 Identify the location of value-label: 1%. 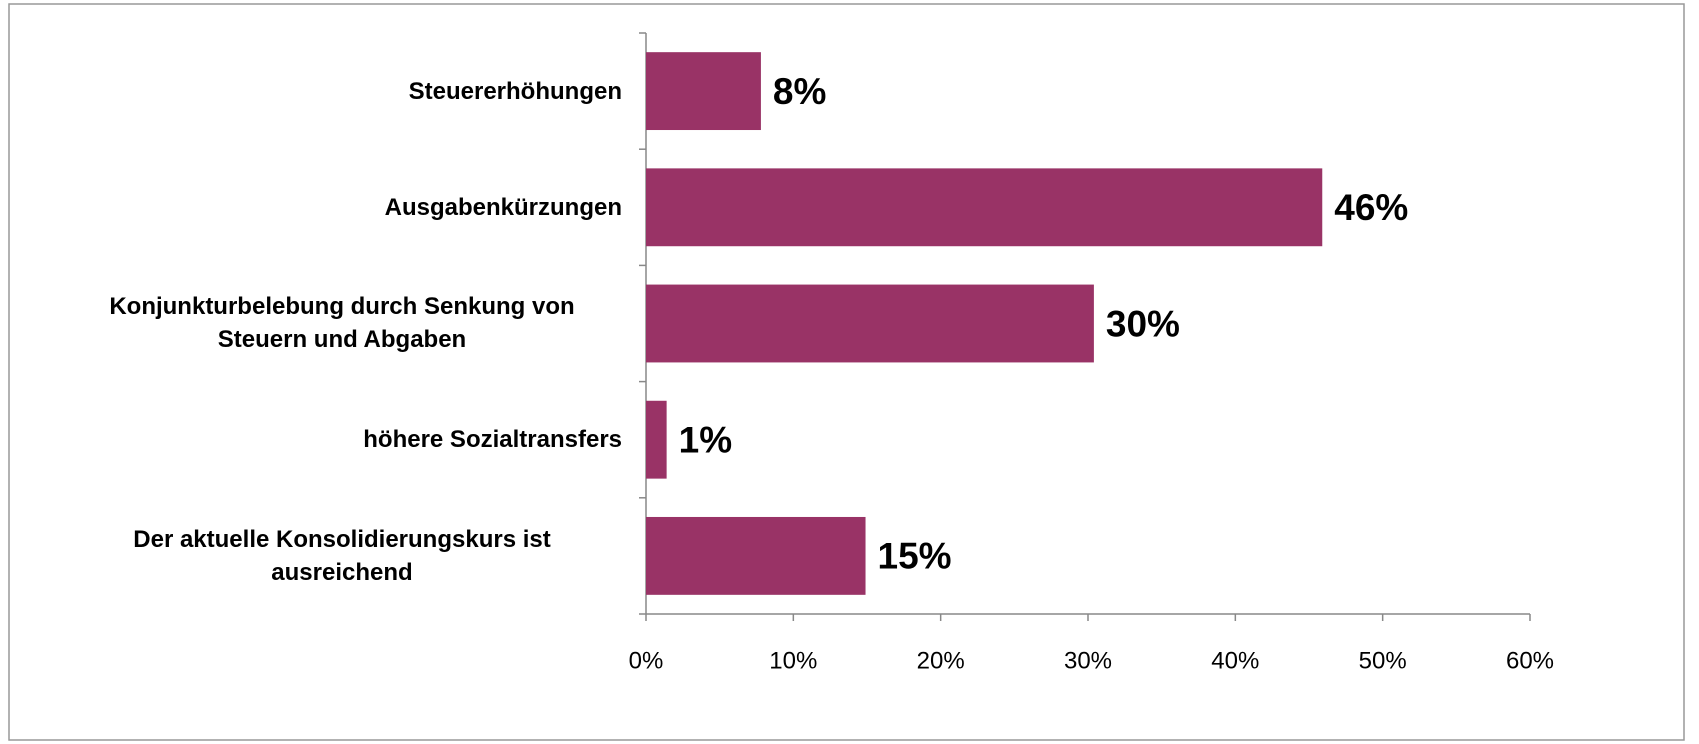
(705, 439).